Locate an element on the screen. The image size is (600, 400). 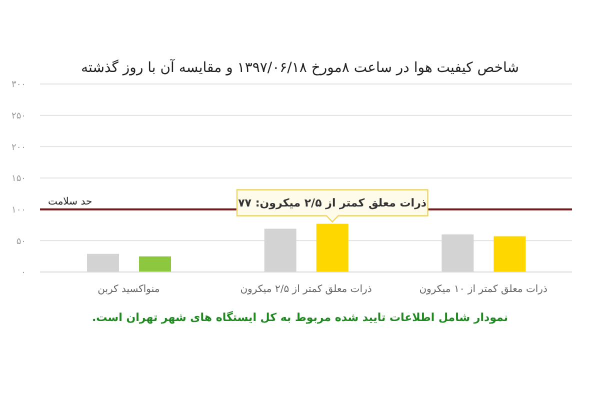
text: نمودار شامل اطلاعات تایید شده مربوط به کل ایستگاه های شهر تهران است. is located at coordinates (300, 317).